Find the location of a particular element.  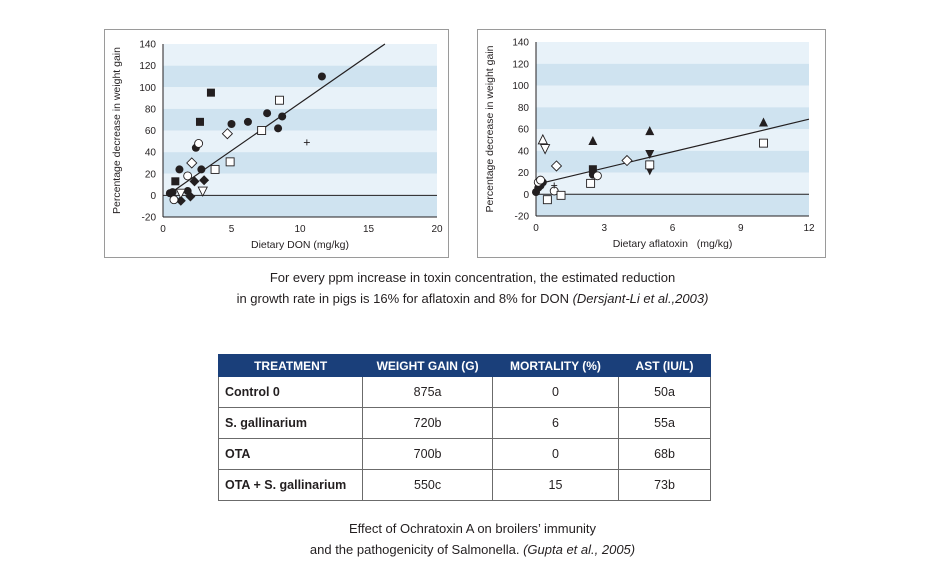

don-y-tick-label: 80 is located at coordinates (151, 109).